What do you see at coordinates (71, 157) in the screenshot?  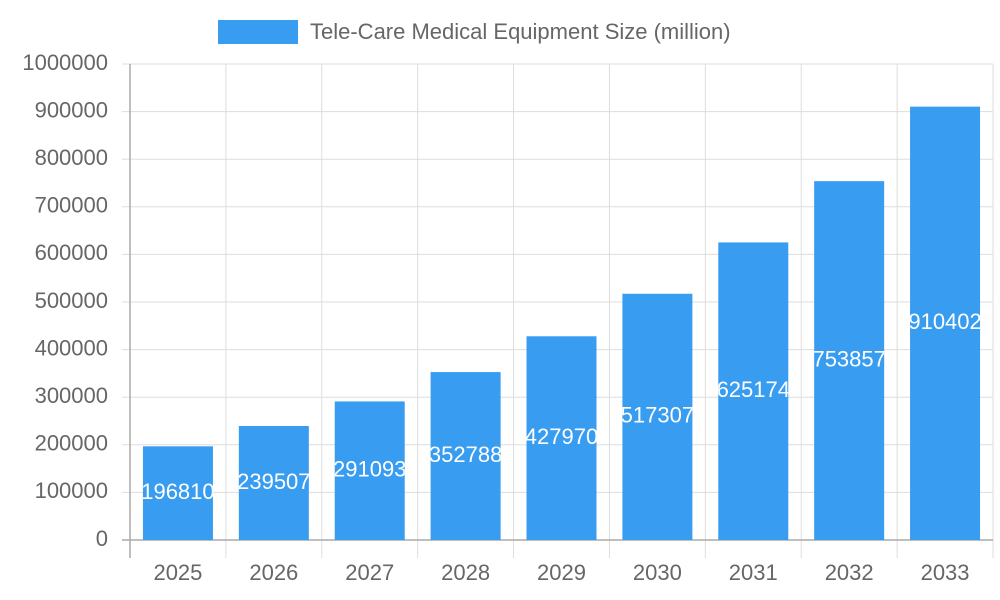 I see `y-tick-label: 800000` at bounding box center [71, 157].